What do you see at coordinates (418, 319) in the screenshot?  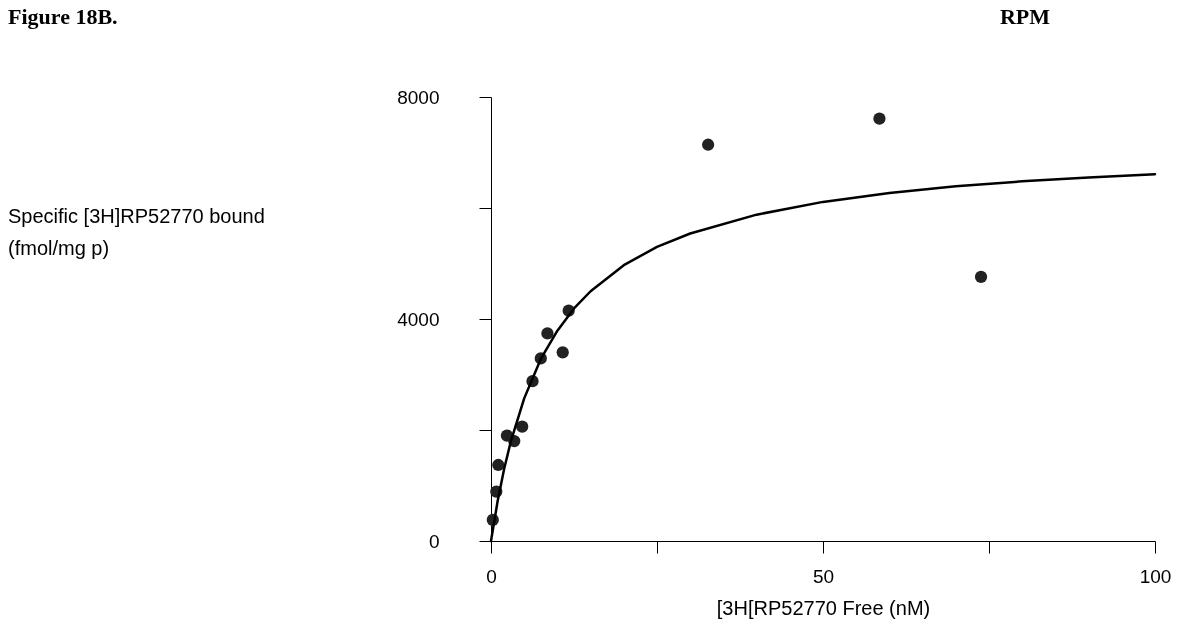 I see `y-tick-label: 4000` at bounding box center [418, 319].